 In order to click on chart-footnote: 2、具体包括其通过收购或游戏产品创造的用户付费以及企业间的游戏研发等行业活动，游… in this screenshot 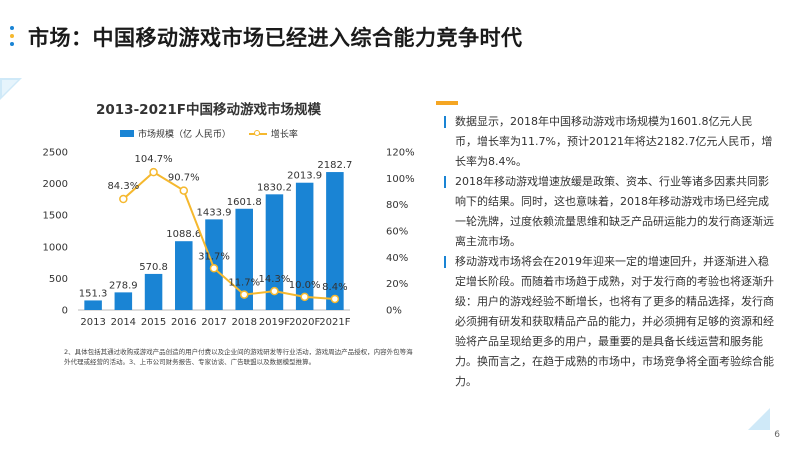, I will do `click(238, 357)`.